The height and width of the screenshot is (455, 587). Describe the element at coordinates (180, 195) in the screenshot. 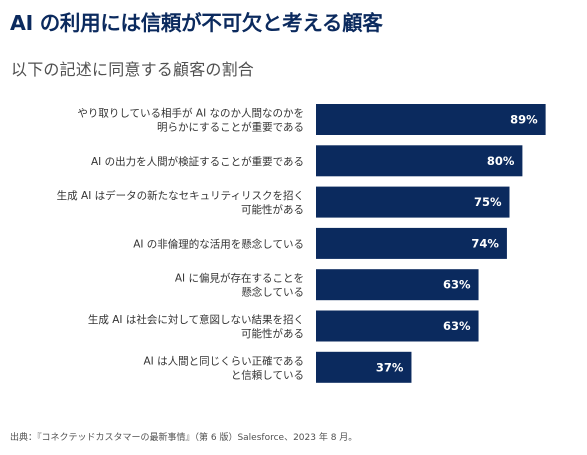

I see `category-label-2-line-0: 生成 AI はデータの新たなセキュリティリスクを招く` at that location.